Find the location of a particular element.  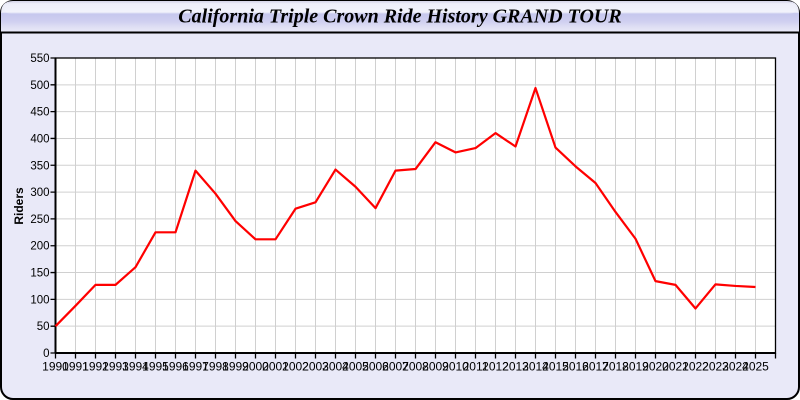

svg-text: 2006 is located at coordinates (375, 367).